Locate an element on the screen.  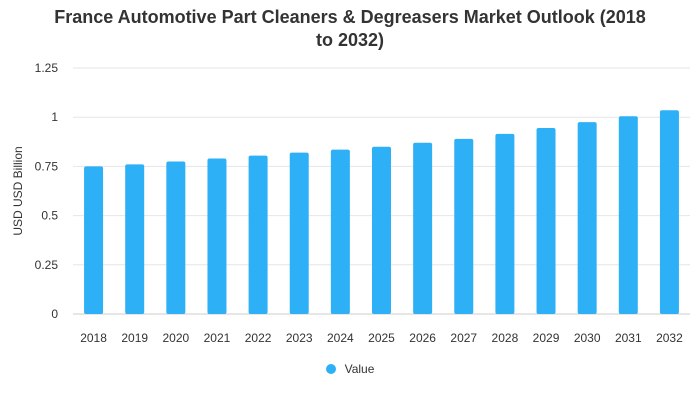
x-tick-label: 2032 is located at coordinates (669, 338).